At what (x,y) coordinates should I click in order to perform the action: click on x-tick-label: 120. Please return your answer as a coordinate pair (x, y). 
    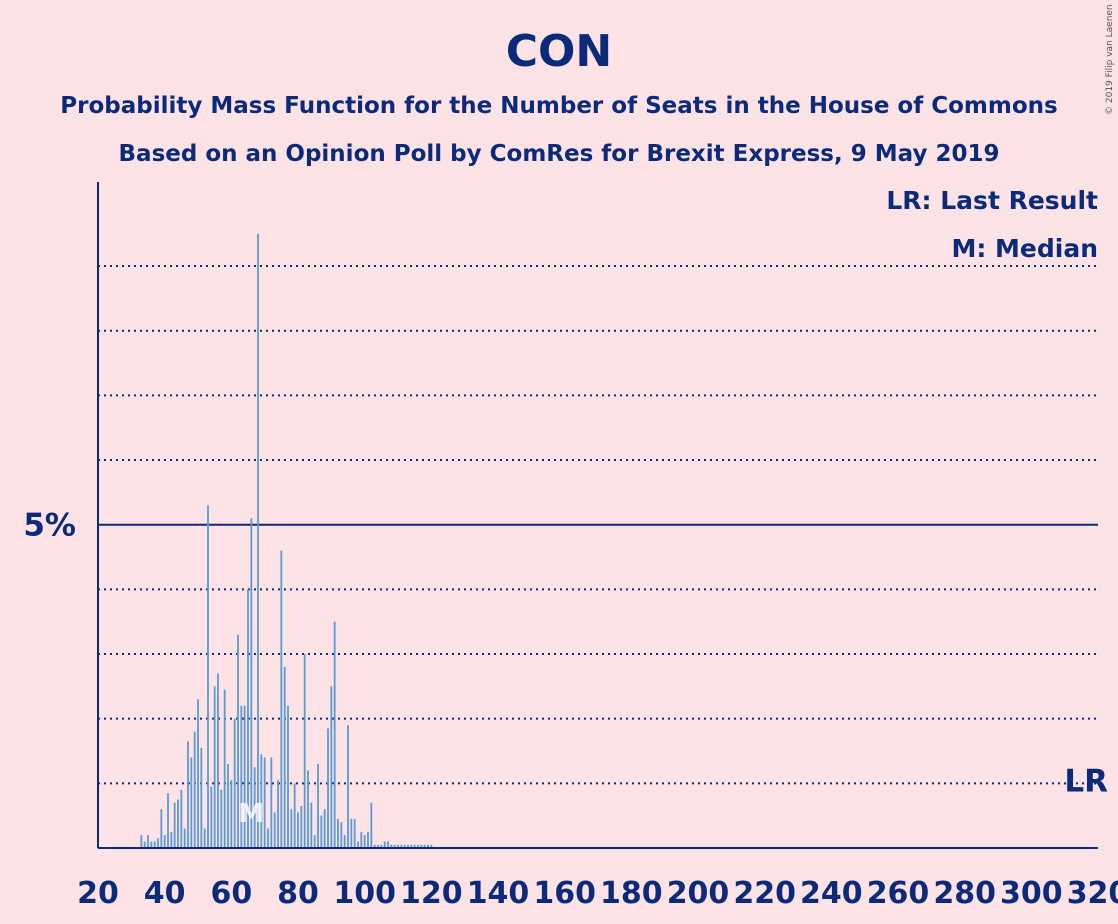
    Looking at the image, I should click on (431, 893).